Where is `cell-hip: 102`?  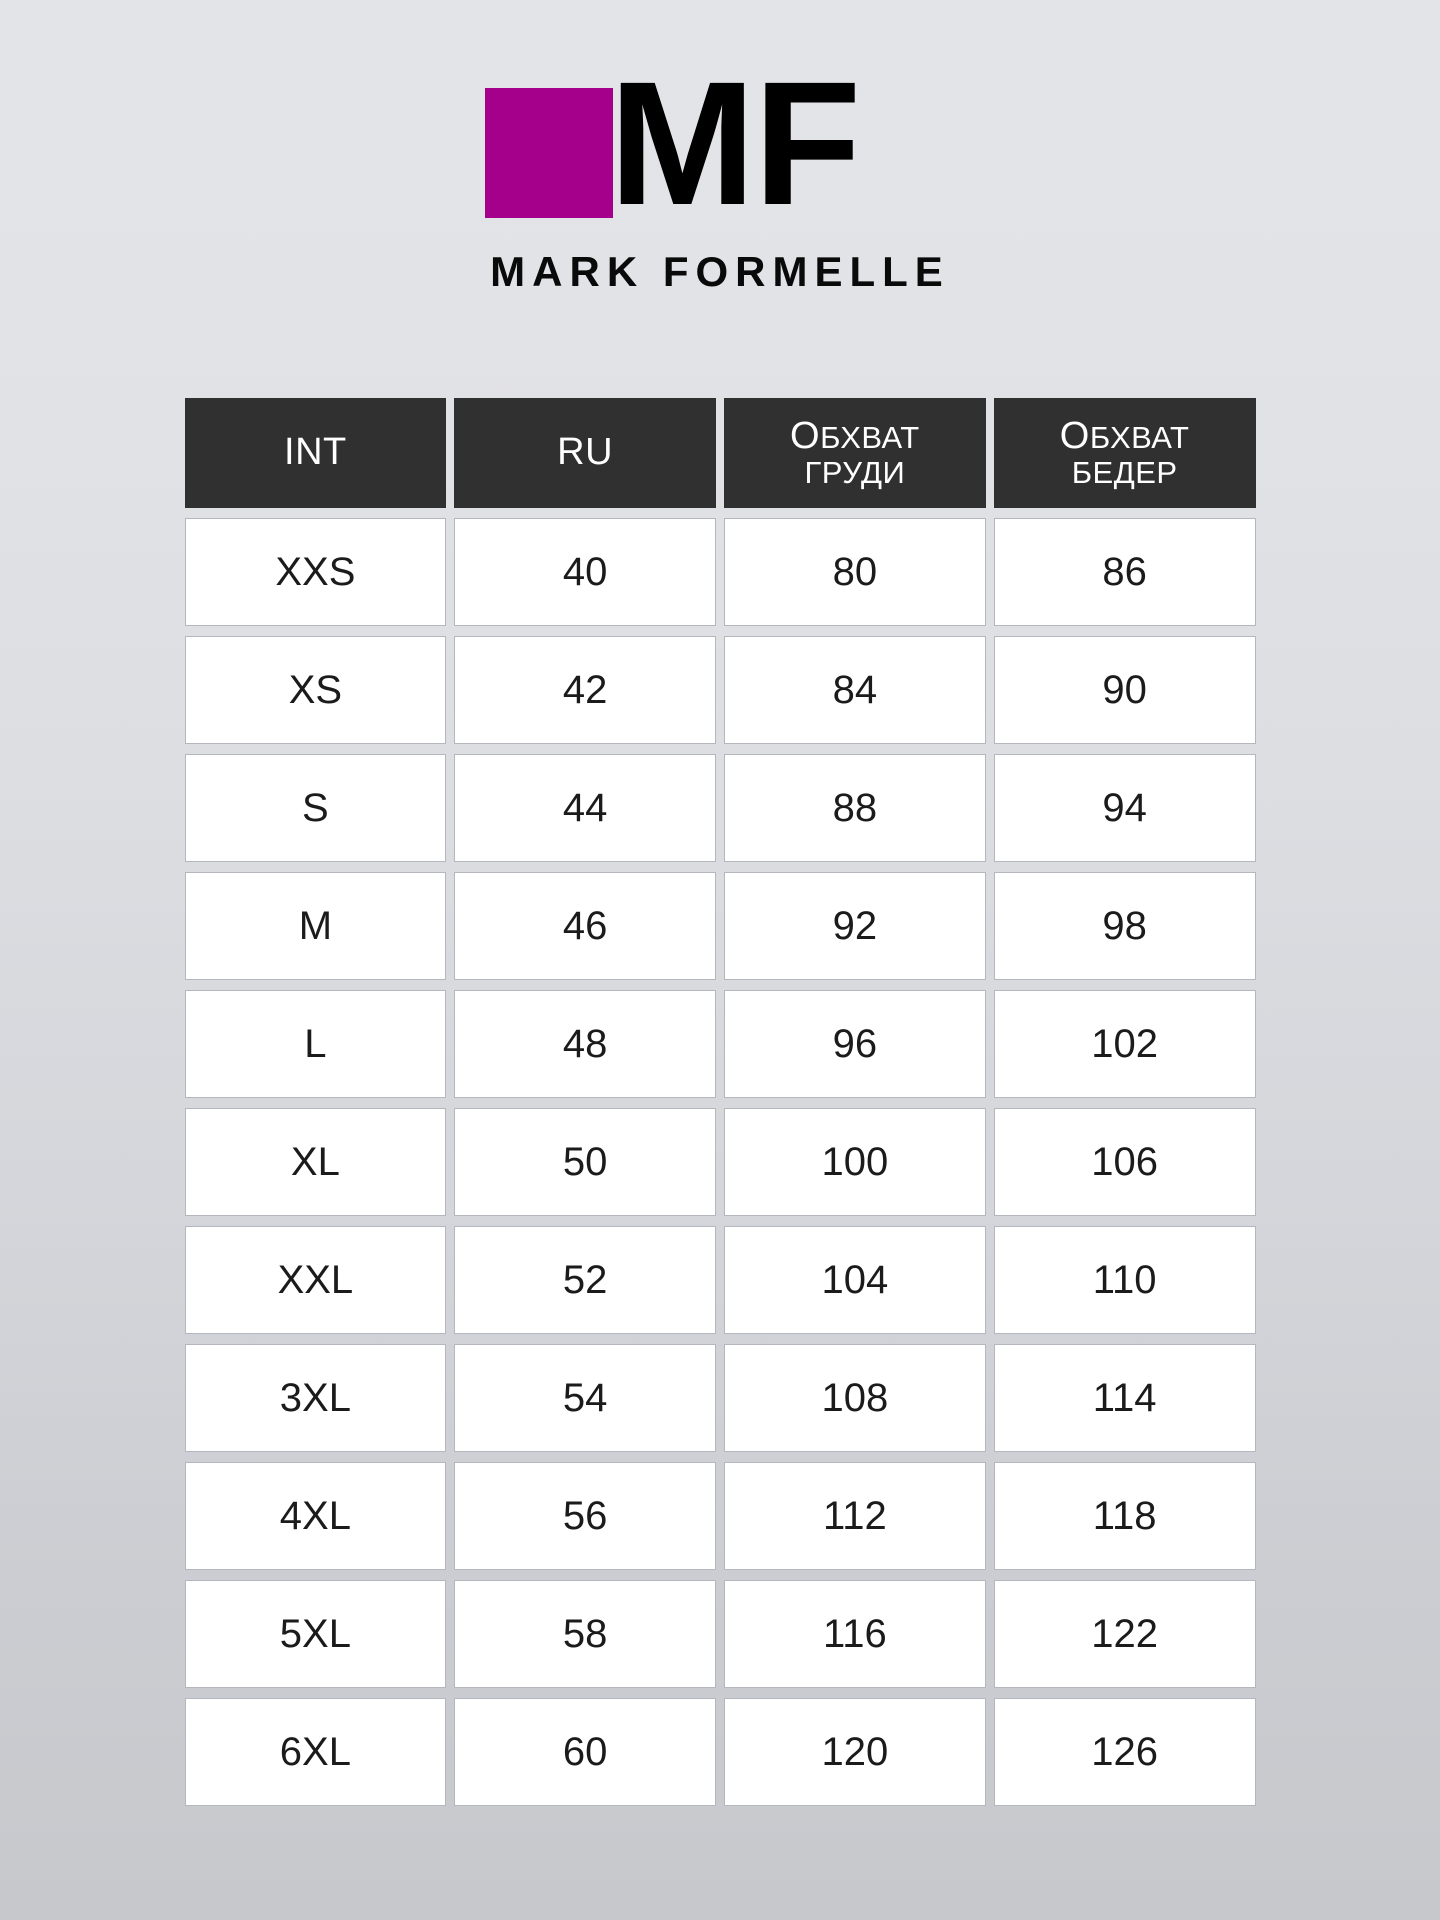 cell-hip: 102 is located at coordinates (1124, 1044).